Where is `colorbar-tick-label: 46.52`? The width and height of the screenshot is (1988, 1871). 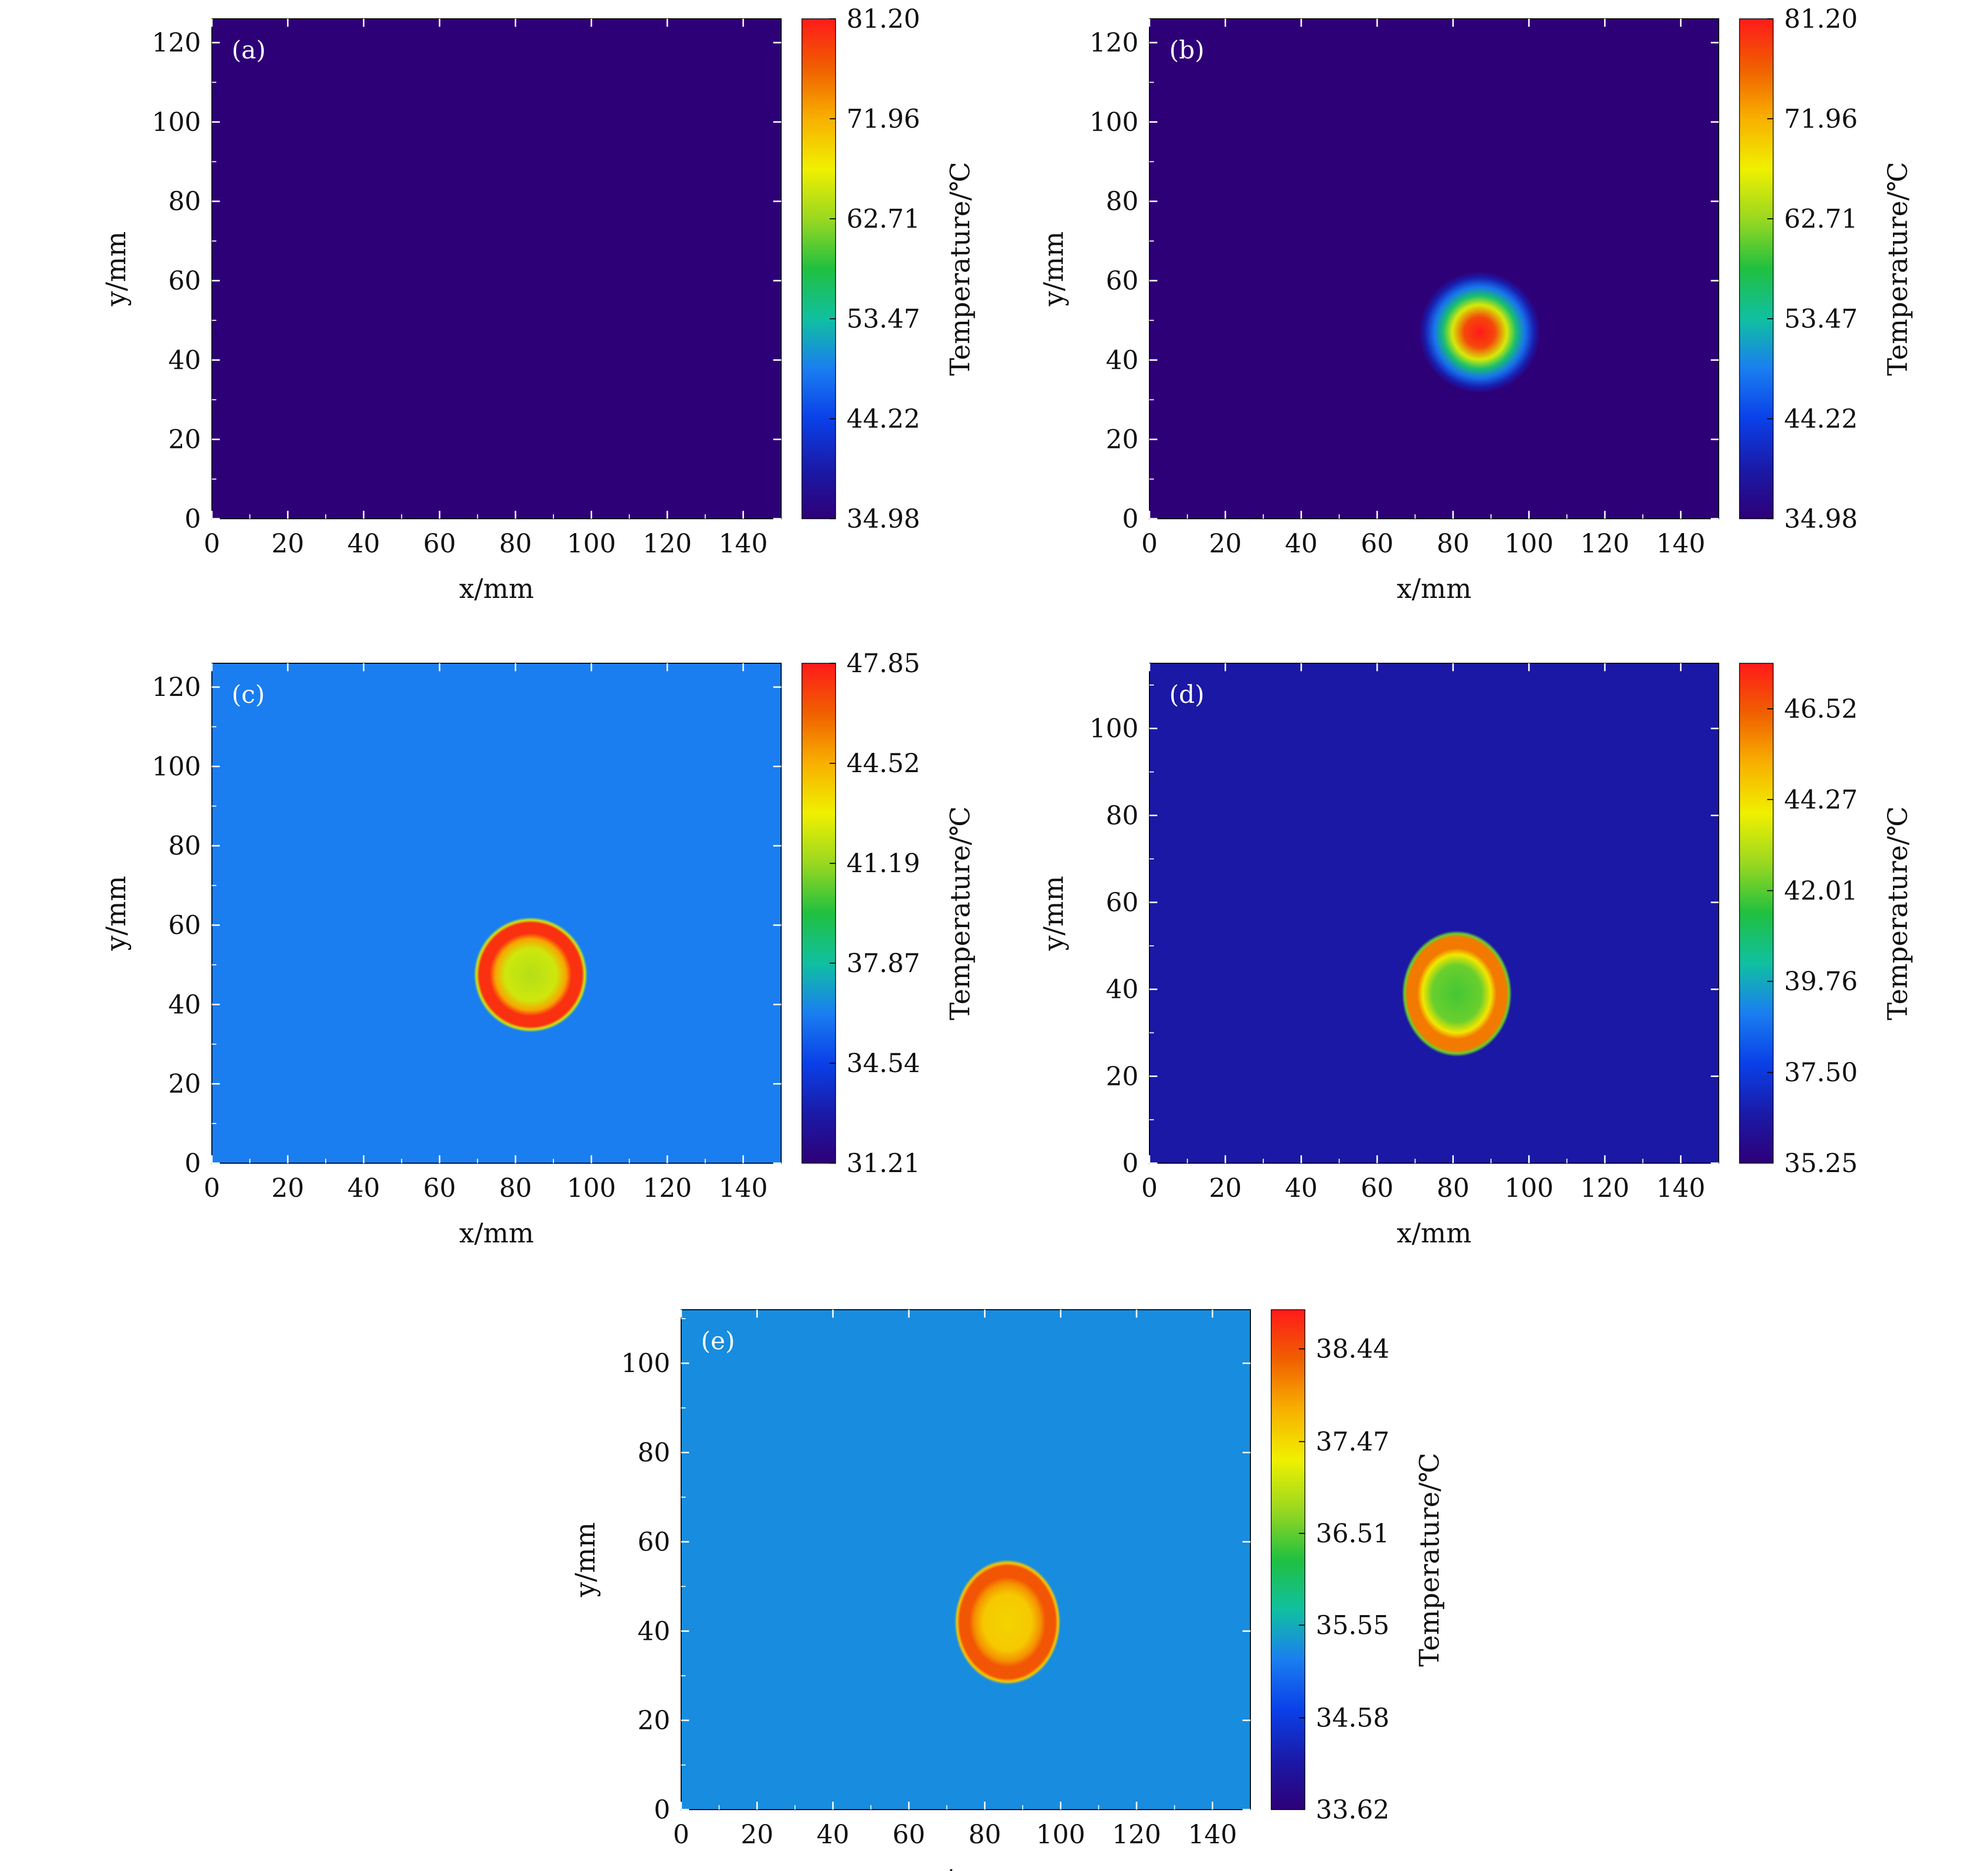
colorbar-tick-label: 46.52 is located at coordinates (1821, 709).